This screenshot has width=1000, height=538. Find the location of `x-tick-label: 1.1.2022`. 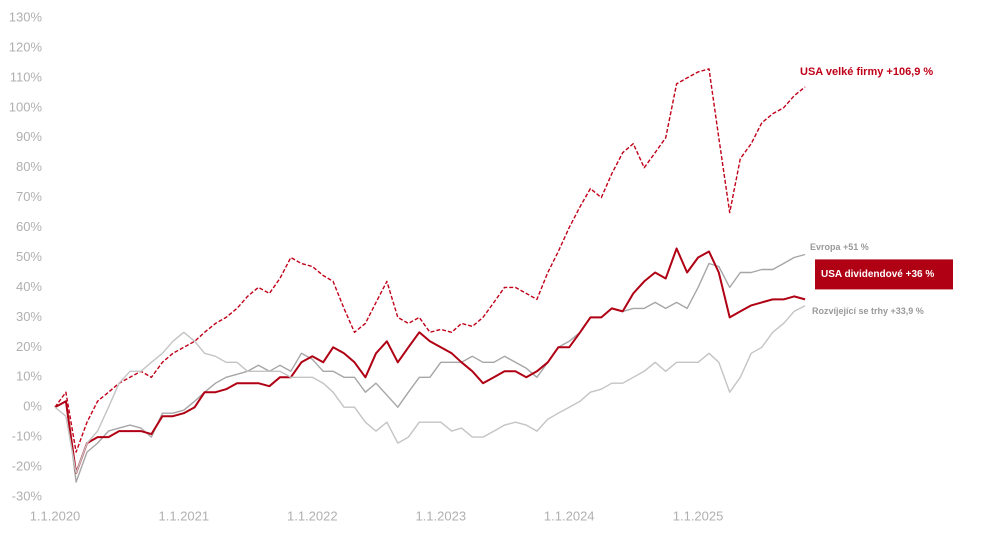

x-tick-label: 1.1.2022 is located at coordinates (312, 515).